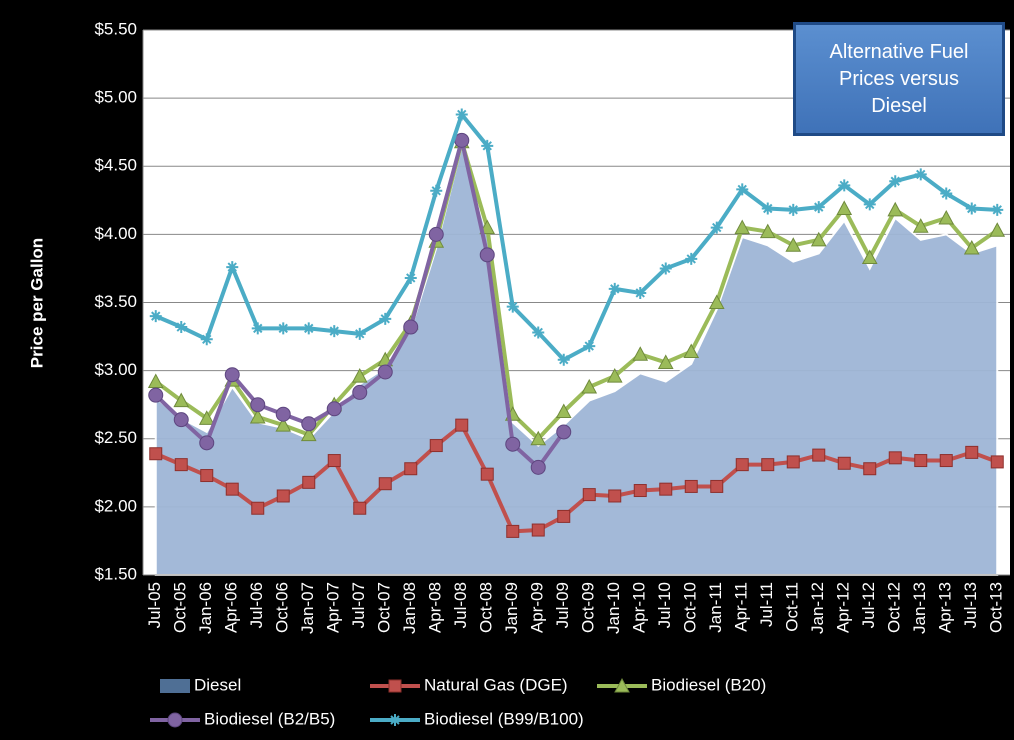 This screenshot has height=740, width=1014. What do you see at coordinates (115, 97) in the screenshot?
I see `y-tick-label: $5.00` at bounding box center [115, 97].